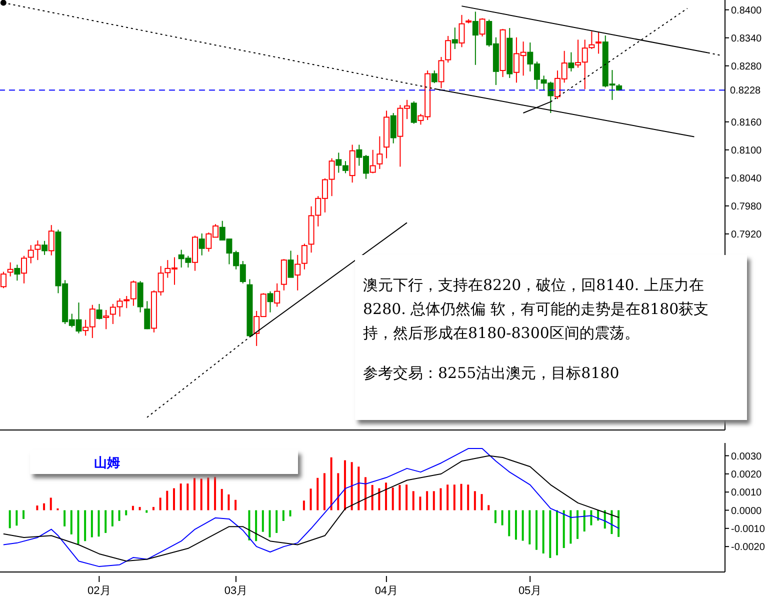  I want to click on x-tick-label: 03月, so click(236, 591).